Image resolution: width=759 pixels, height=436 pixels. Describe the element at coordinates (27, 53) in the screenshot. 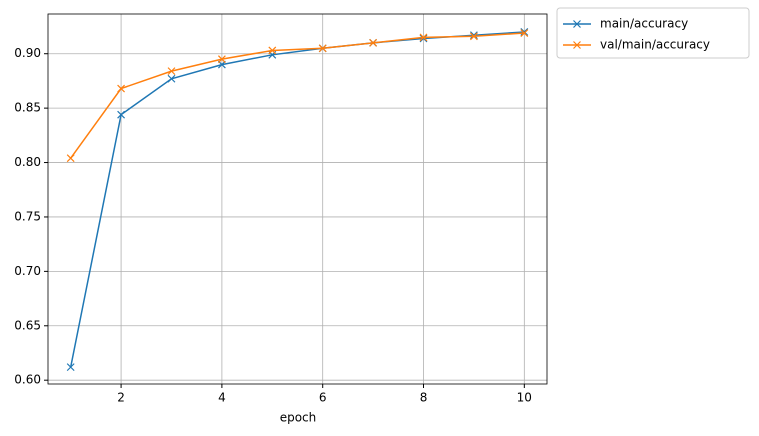

I see `y-tick-label: 0.90` at that location.